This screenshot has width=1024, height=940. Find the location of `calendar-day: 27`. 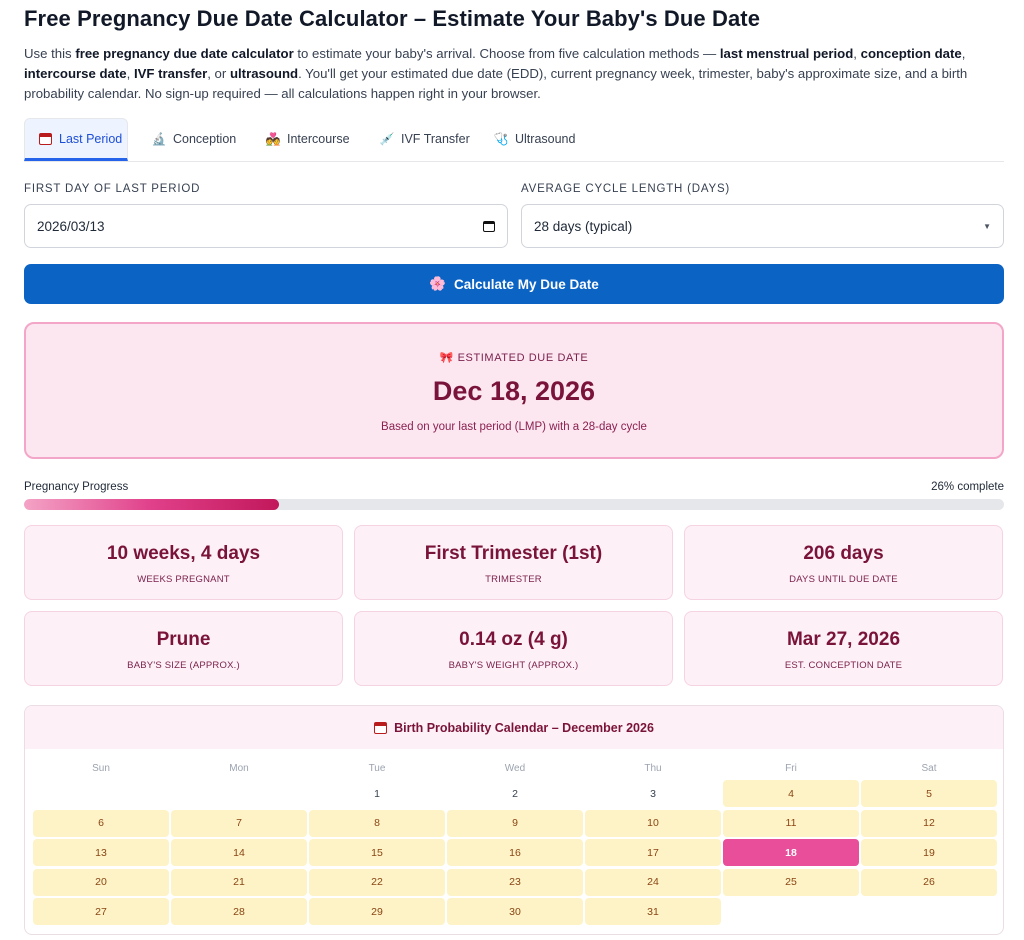

calendar-day: 27 is located at coordinates (101, 911).